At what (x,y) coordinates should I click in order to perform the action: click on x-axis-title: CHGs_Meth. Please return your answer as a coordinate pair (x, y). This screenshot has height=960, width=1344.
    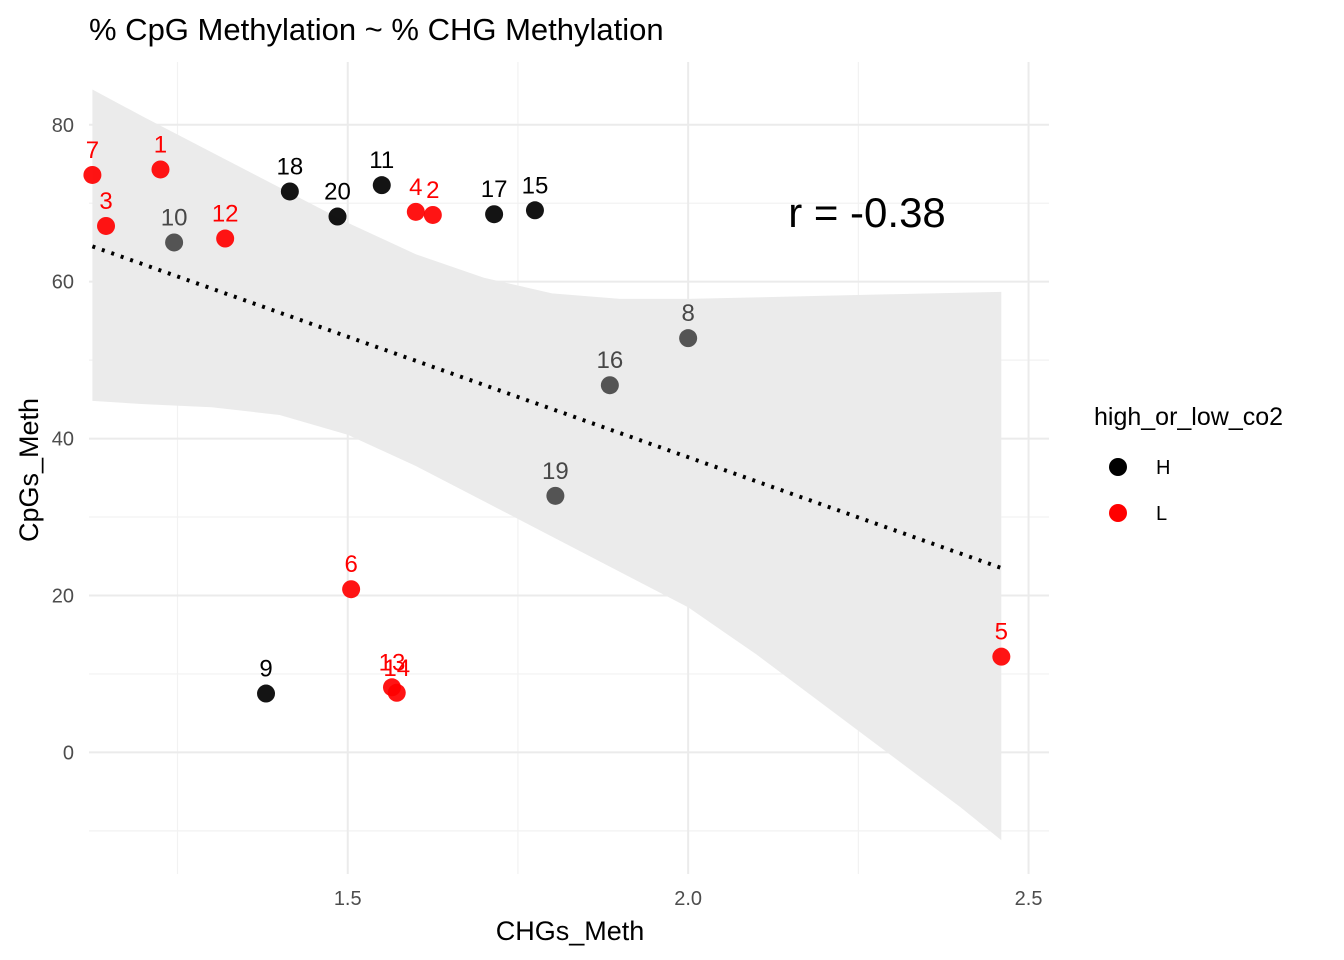
    Looking at the image, I should click on (570, 931).